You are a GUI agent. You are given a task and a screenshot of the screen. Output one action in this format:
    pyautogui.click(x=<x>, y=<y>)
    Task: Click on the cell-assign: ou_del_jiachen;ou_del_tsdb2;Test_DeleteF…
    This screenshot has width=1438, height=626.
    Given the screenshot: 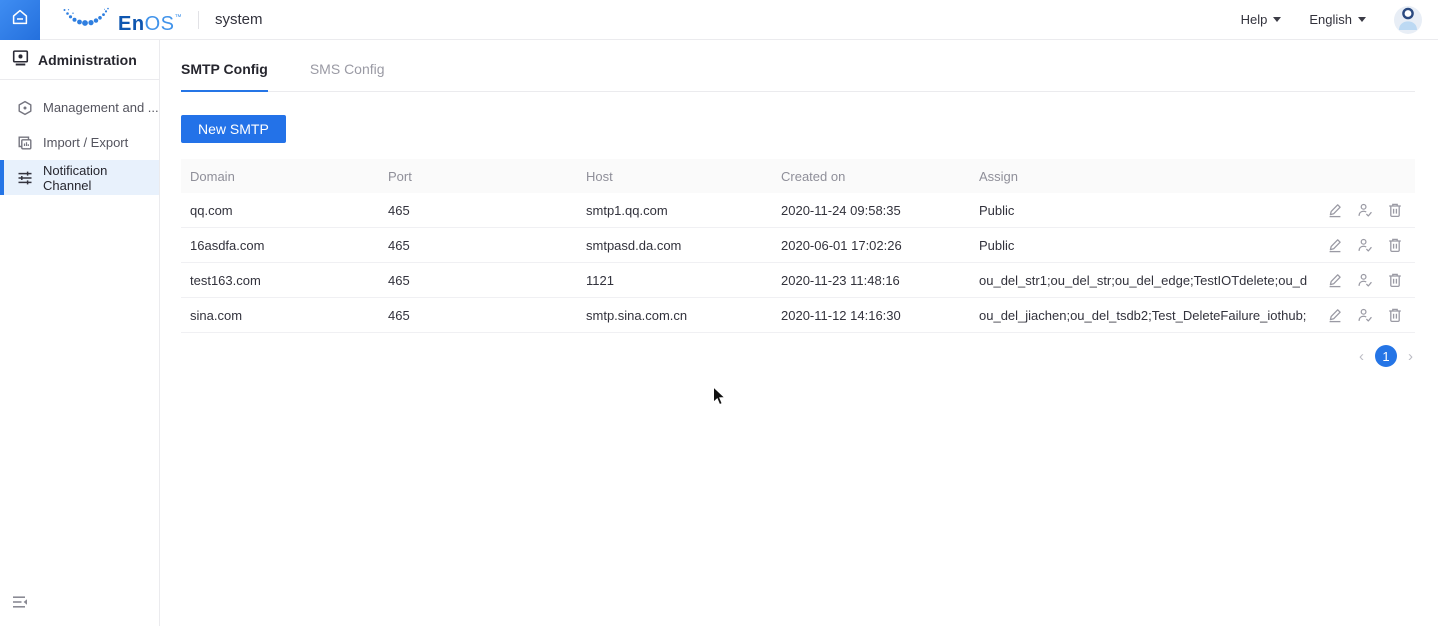 What is the action you would take?
    pyautogui.click(x=1143, y=315)
    